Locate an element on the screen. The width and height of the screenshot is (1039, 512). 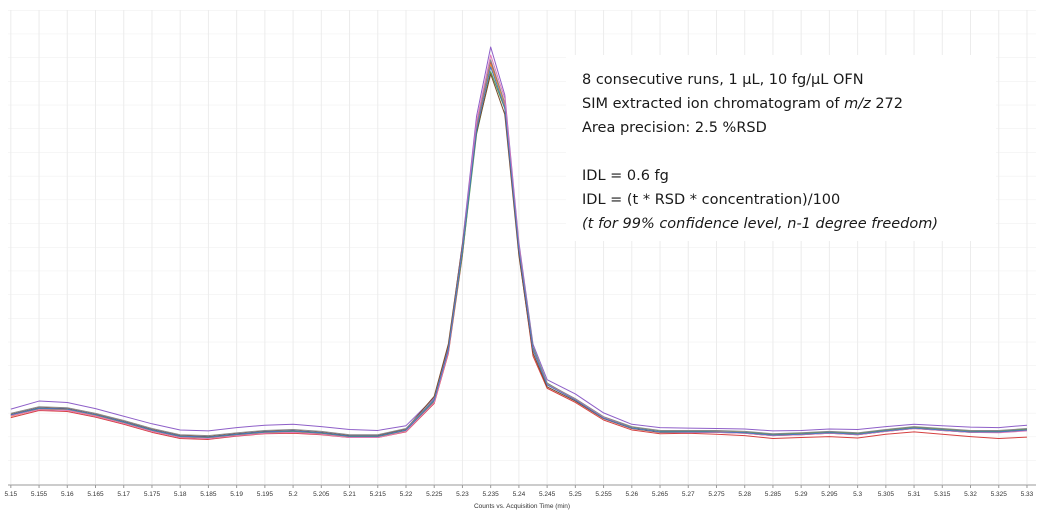
x-tick-label: 5.215 is located at coordinates (378, 494).